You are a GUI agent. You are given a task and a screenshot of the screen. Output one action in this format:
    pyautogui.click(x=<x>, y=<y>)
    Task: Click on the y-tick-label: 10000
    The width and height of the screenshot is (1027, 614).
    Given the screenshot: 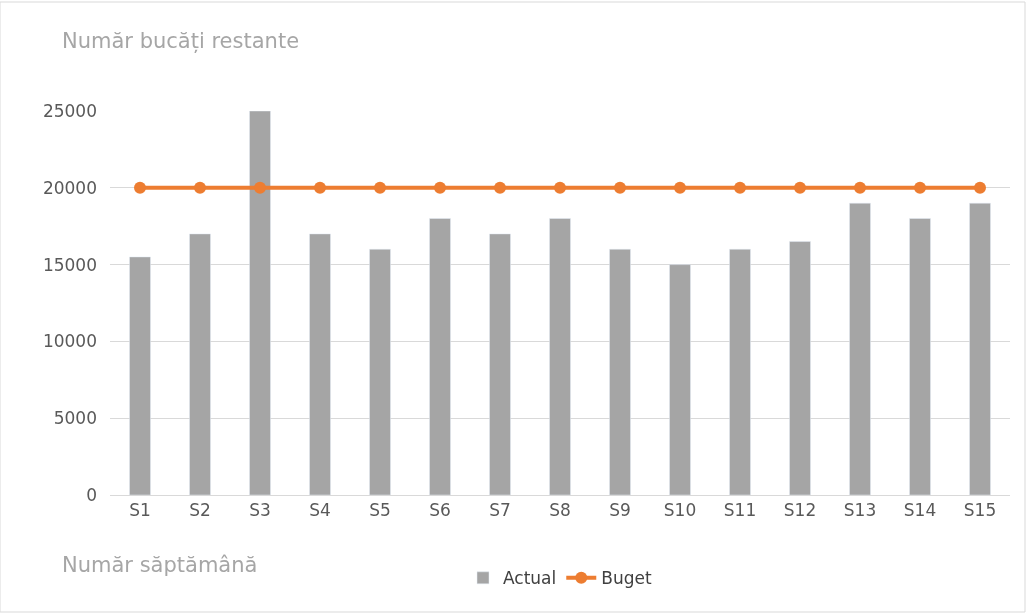 What is the action you would take?
    pyautogui.click(x=69, y=341)
    